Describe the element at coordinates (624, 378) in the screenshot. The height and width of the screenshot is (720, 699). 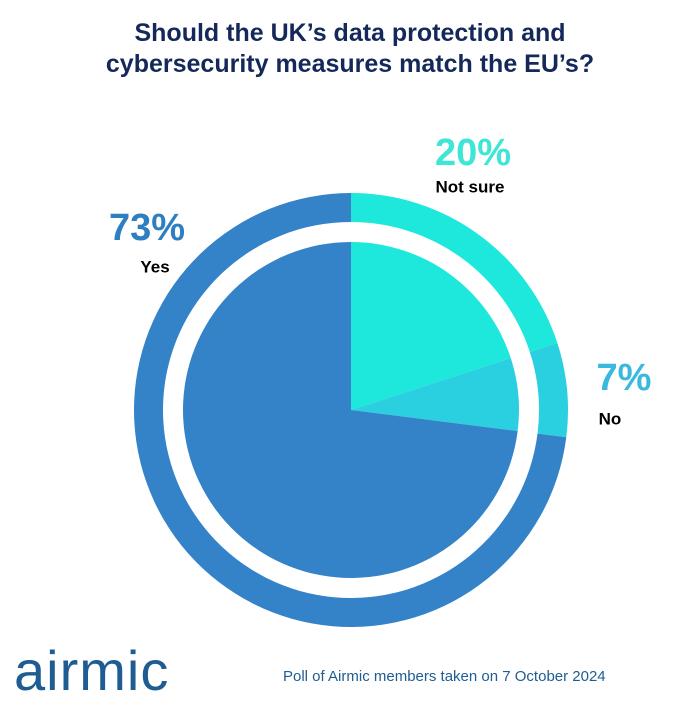
I see `value-label: 7%` at that location.